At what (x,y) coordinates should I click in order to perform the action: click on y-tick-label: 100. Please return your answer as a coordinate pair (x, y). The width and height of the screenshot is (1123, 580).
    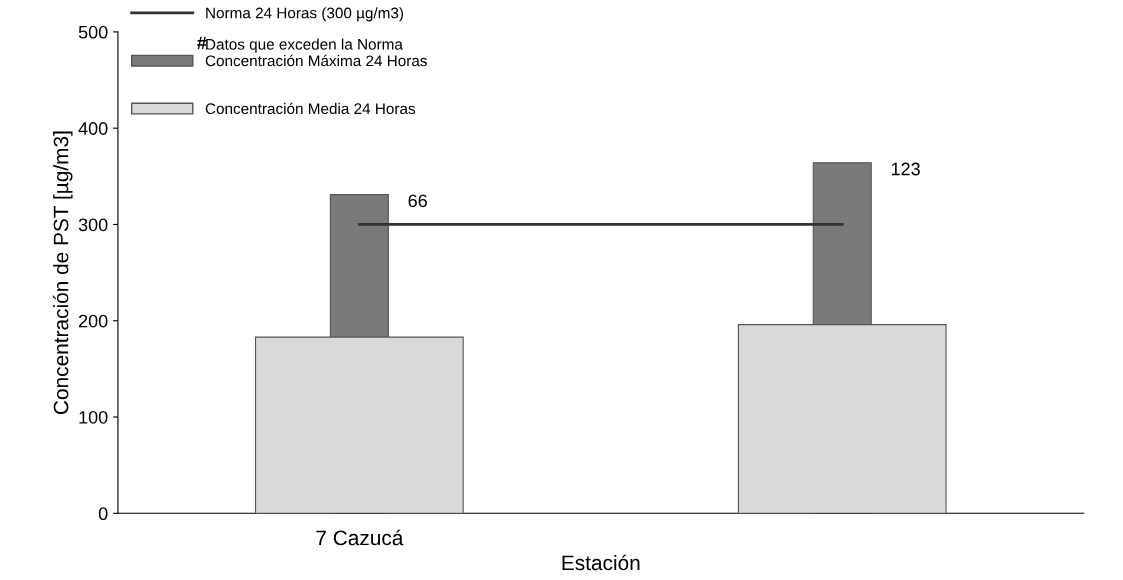
    Looking at the image, I should click on (93, 417).